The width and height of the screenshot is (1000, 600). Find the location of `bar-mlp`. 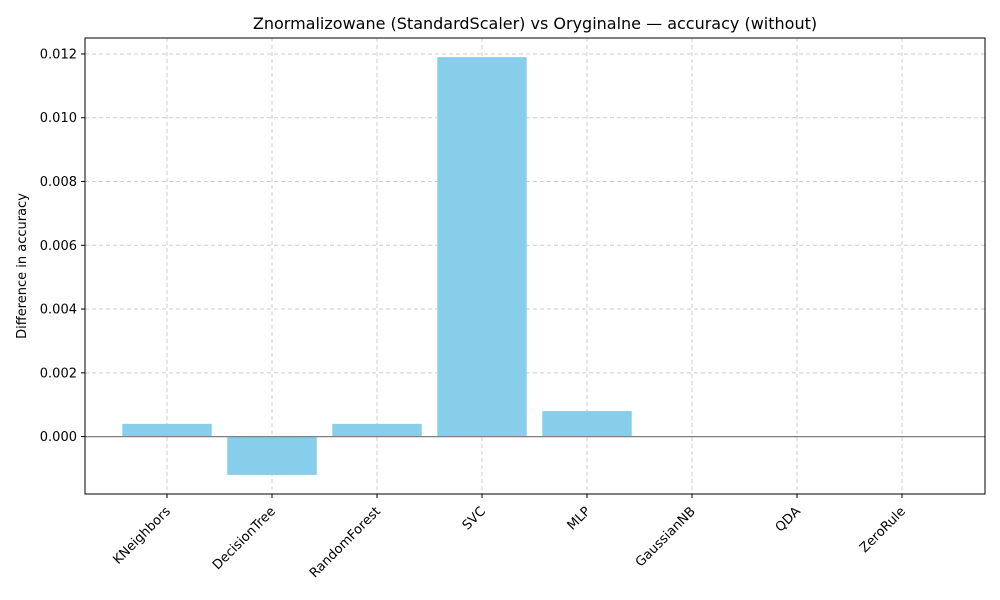

bar-mlp is located at coordinates (587, 424).